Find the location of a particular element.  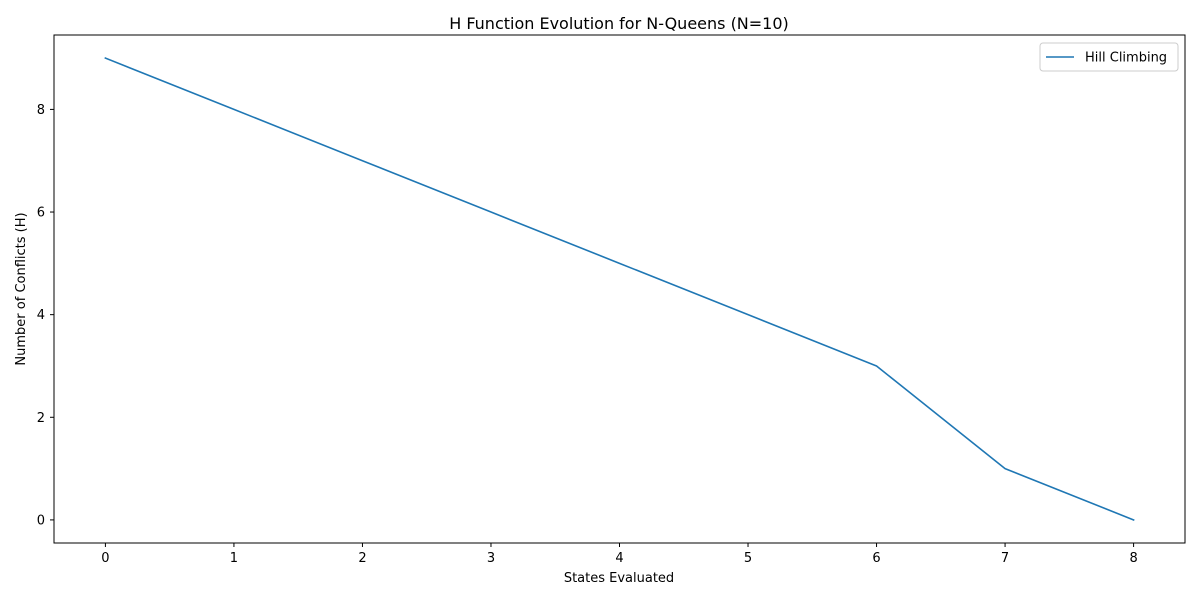

x-tick-label: 5 is located at coordinates (748, 558).